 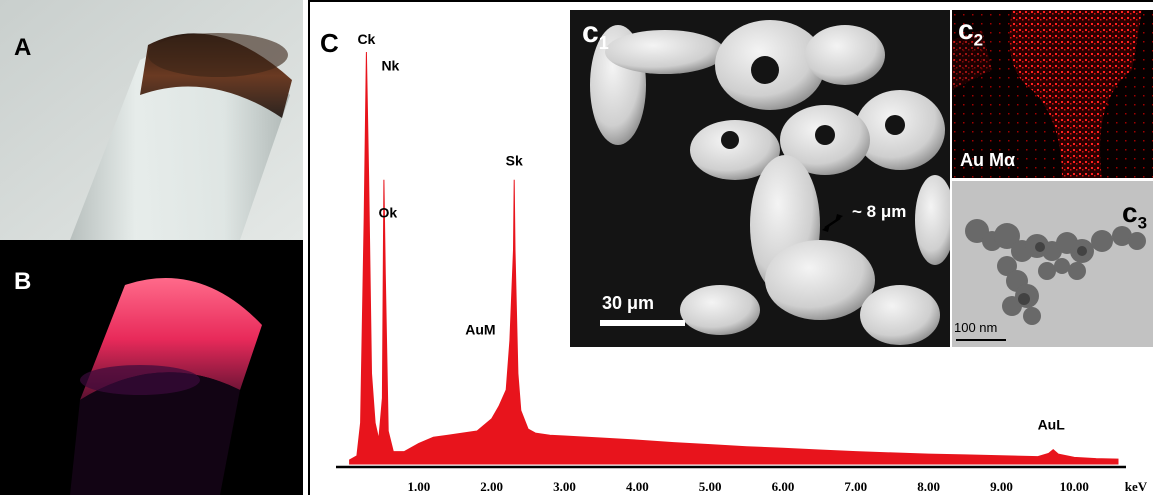 What do you see at coordinates (418, 486) in the screenshot?
I see `x-tick-label: 1.00` at bounding box center [418, 486].